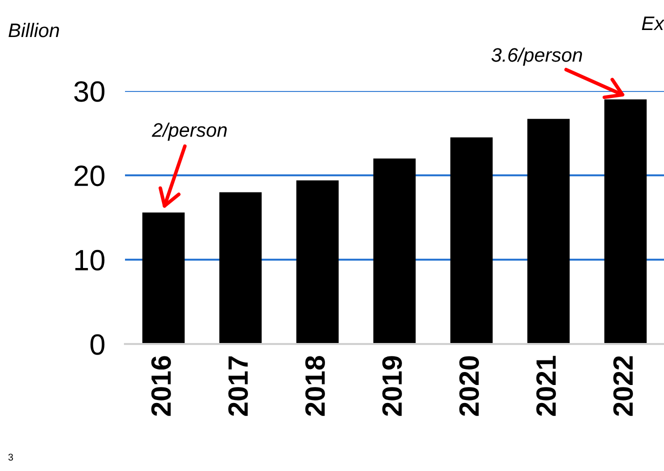 This screenshot has height=471, width=664. Describe the element at coordinates (189, 131) in the screenshot. I see `annotation: 2/person` at that location.